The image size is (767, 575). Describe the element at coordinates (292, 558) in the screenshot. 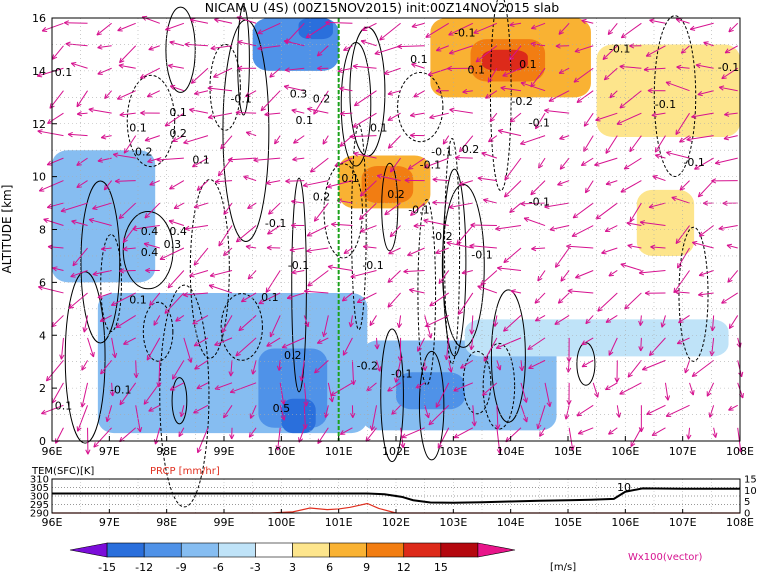

I see `colorbar: -15 -12 -9 -6 -3 3 6 9 12 15` at that location.